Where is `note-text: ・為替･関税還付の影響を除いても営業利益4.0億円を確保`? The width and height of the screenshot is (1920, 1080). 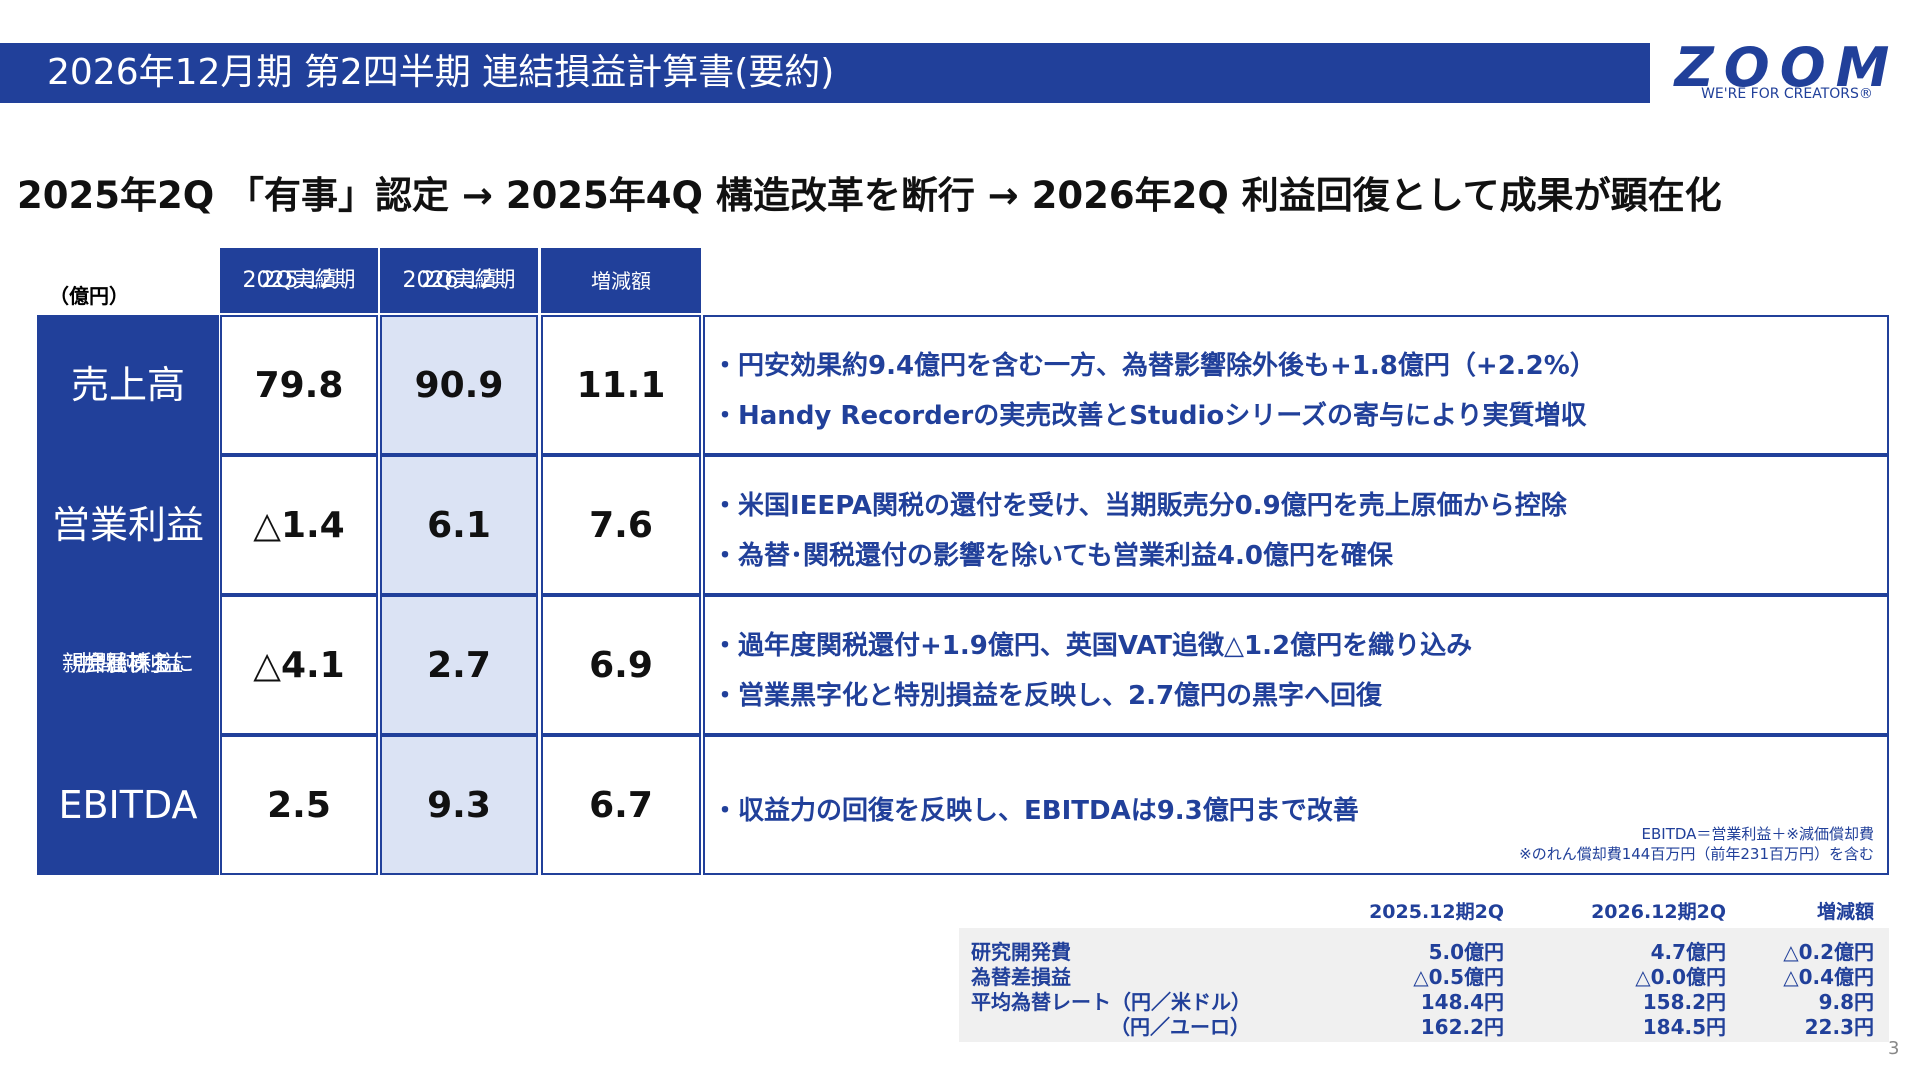
note-text: ・為替･関税還付の影響を除いても営業利益4.0億円を確保 is located at coordinates (1052, 556).